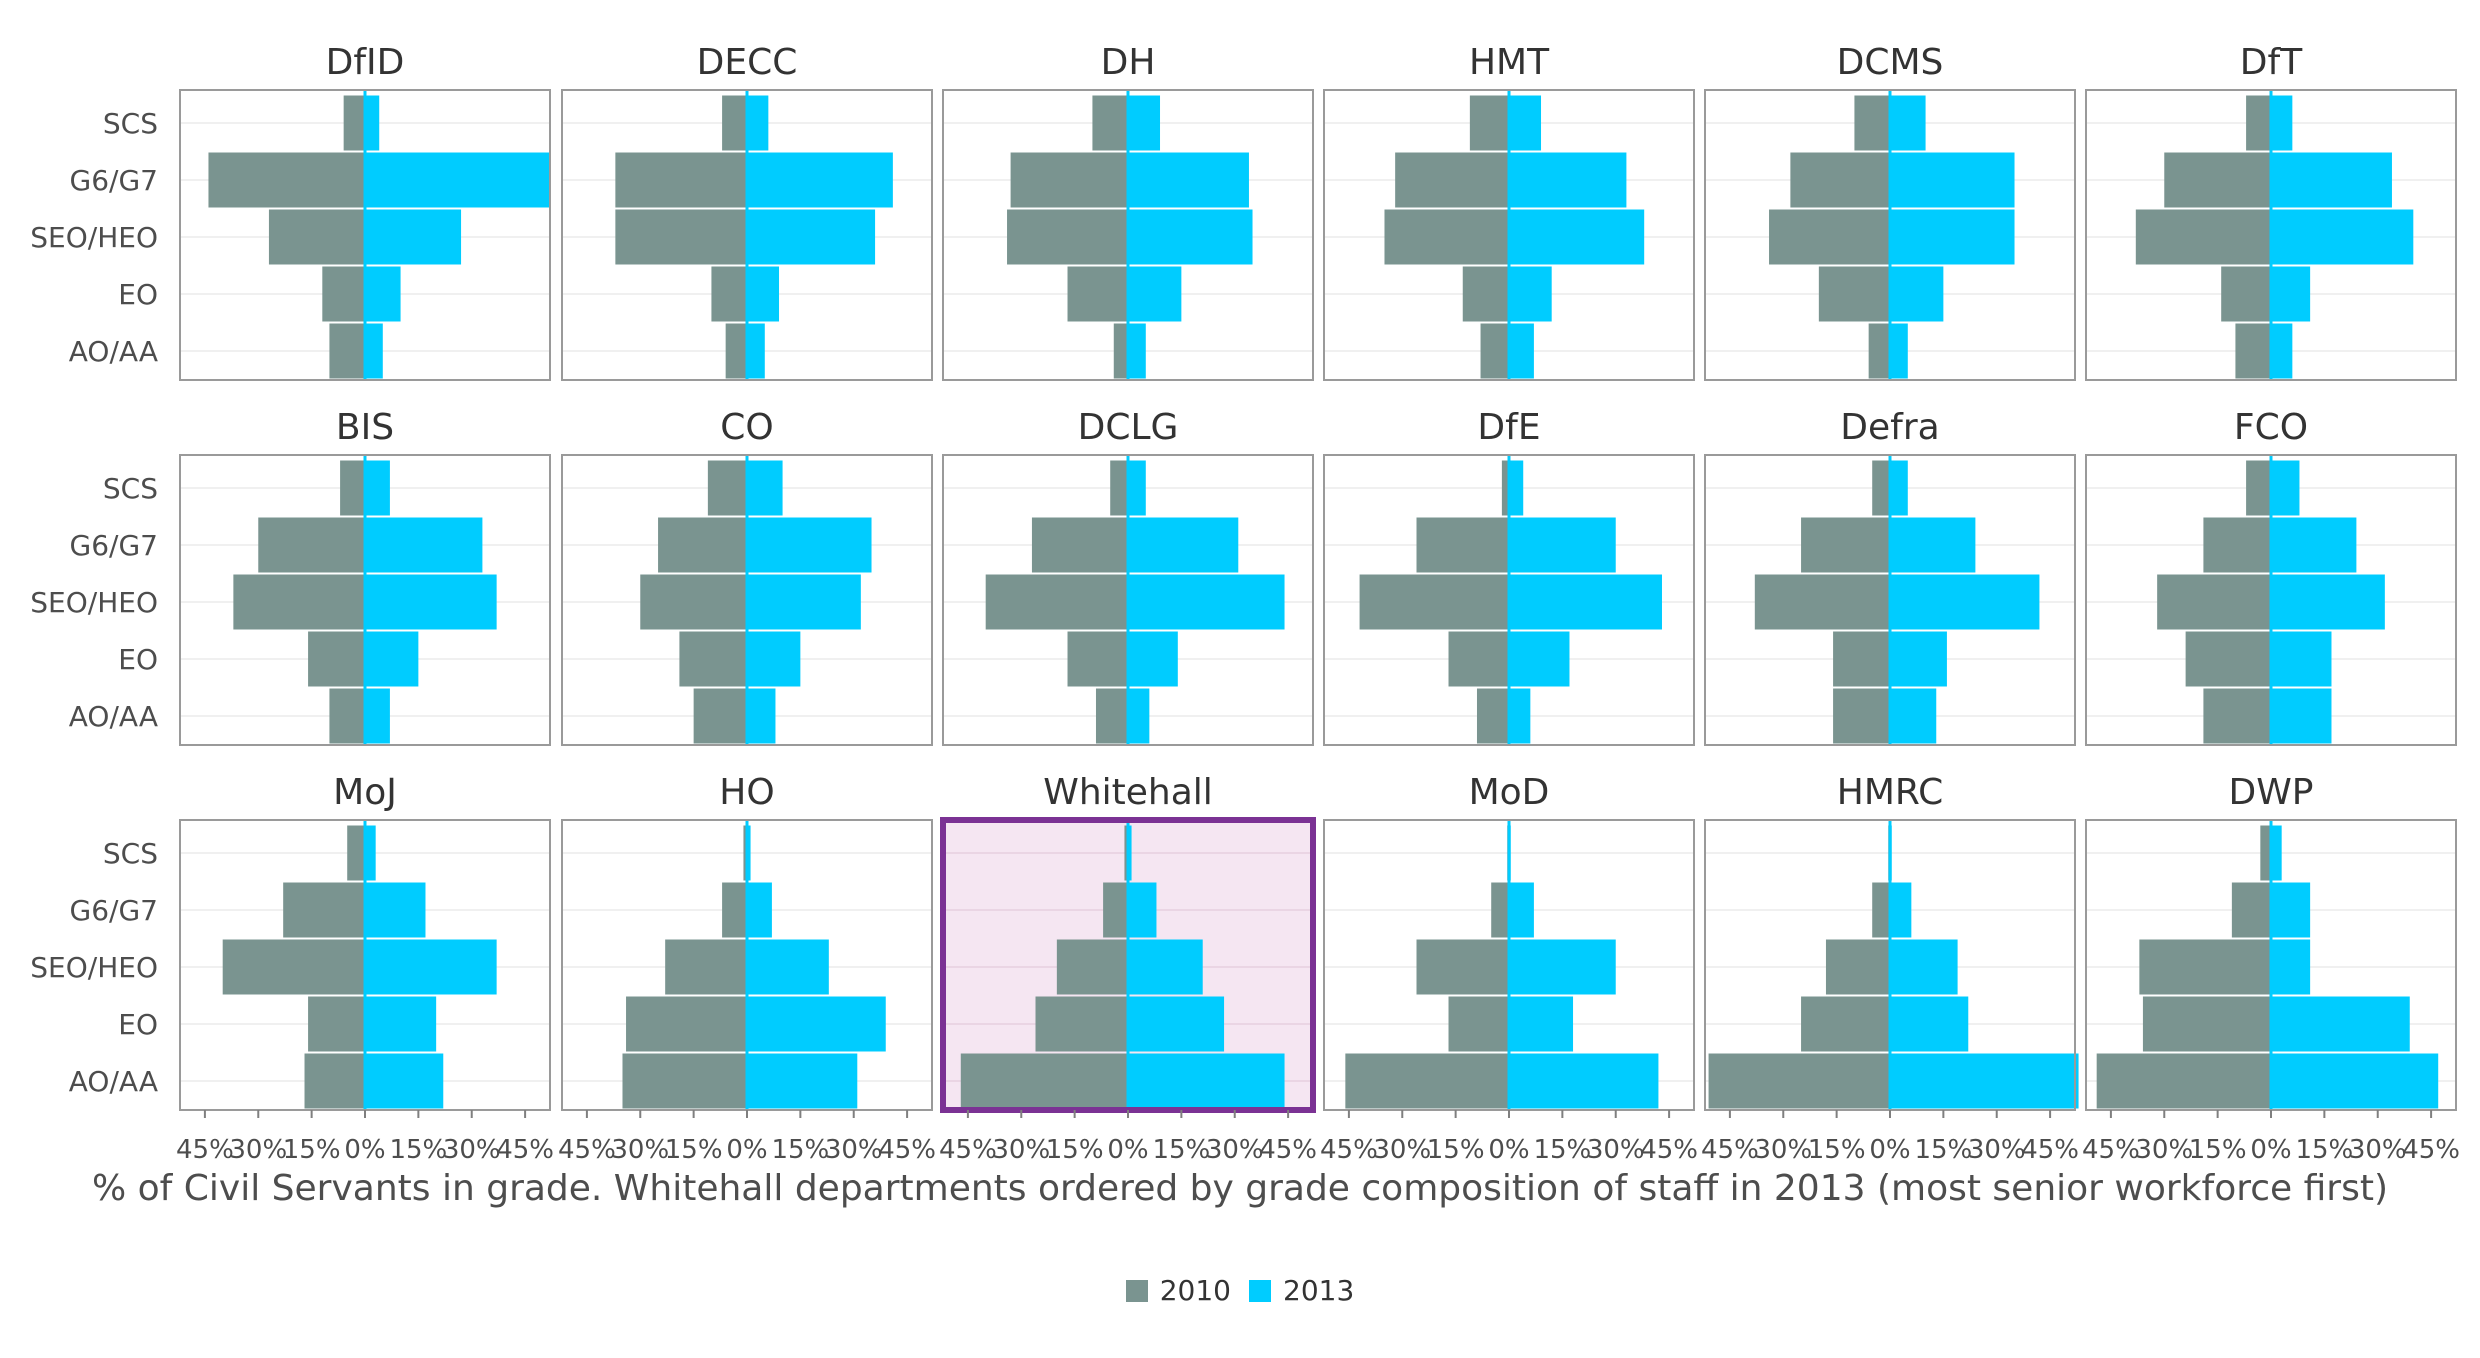 This screenshot has height=1358, width=2480. Describe the element at coordinates (1509, 62) in the screenshot. I see `panel-title: HMT` at that location.